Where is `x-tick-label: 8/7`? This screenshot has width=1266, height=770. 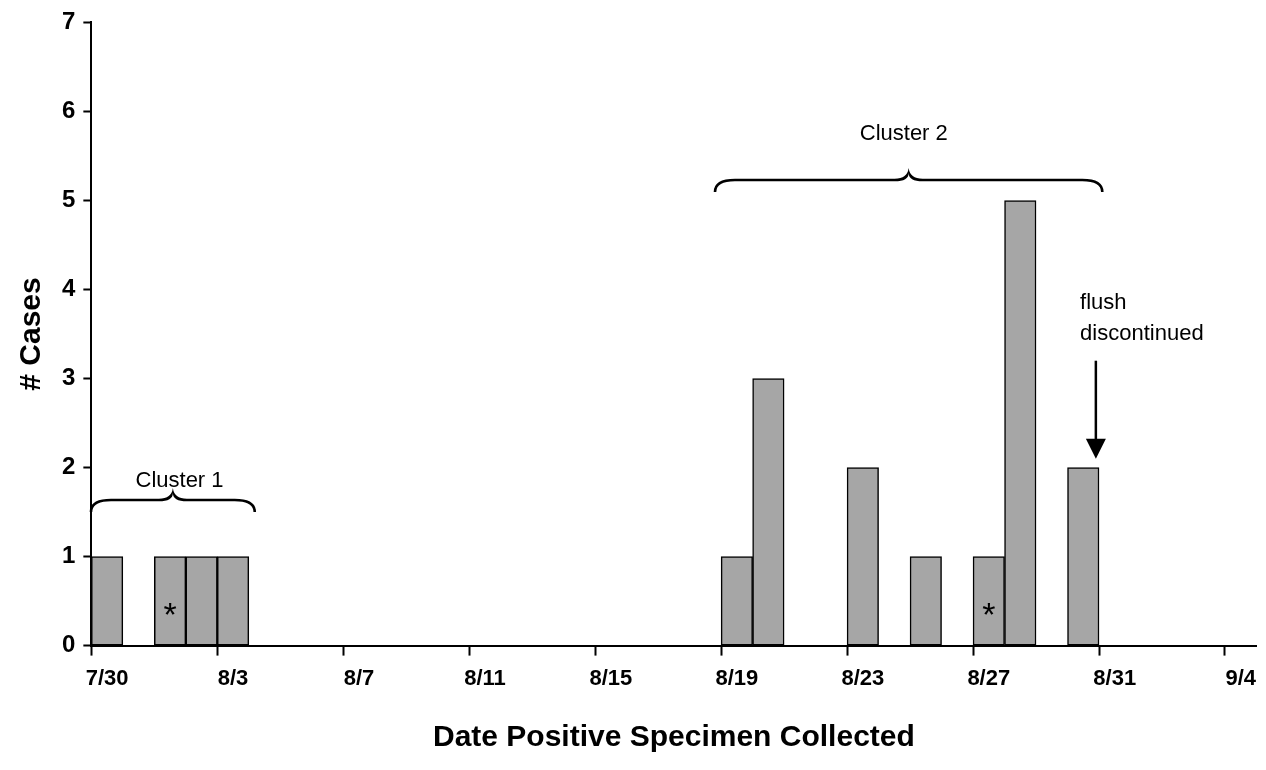 x-tick-label: 8/7 is located at coordinates (359, 677).